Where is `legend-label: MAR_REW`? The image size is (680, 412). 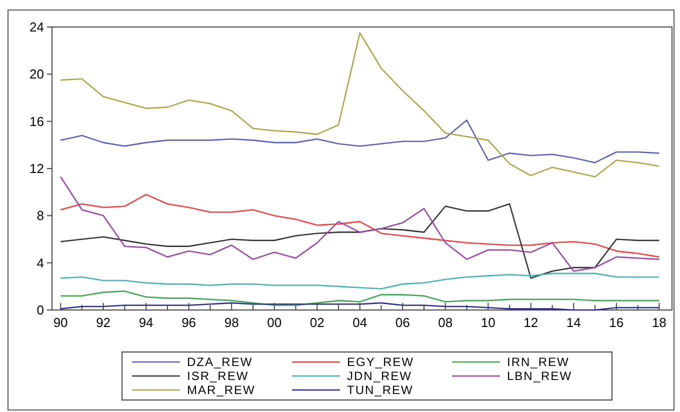
legend-label: MAR_REW is located at coordinates (221, 390).